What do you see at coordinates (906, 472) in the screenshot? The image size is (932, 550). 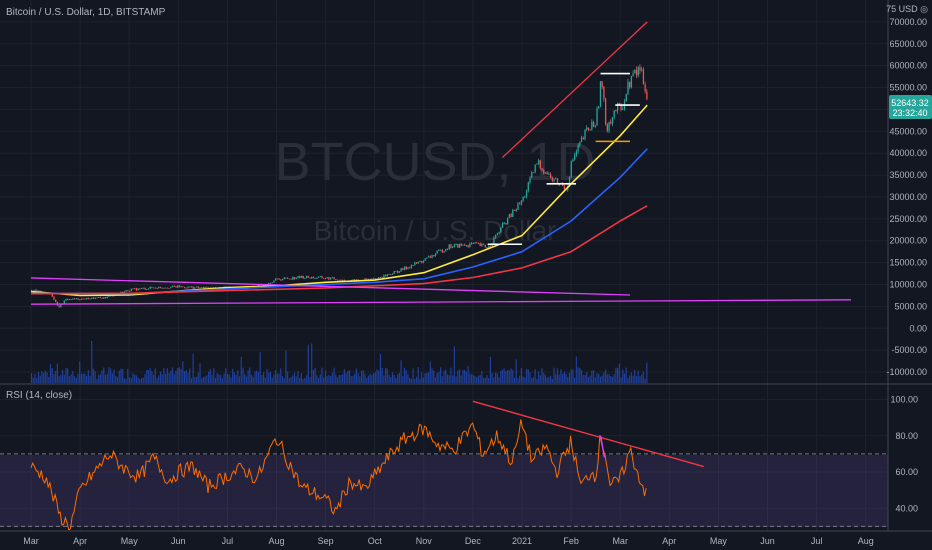 I see `rsi-tick-label: 60.00` at bounding box center [906, 472].